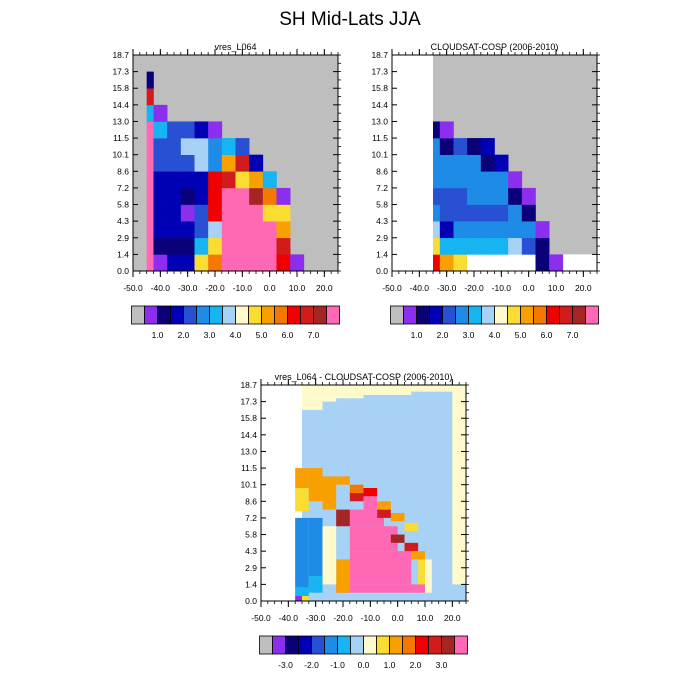 The width and height of the screenshot is (700, 700). I want to click on x-tick-label: -20.0, so click(215, 288).